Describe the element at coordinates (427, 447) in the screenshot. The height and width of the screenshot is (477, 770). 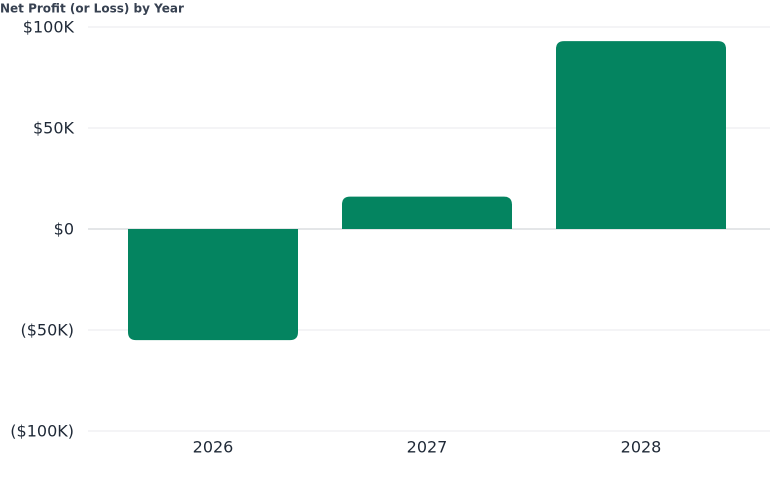
I see `x-tick-label: 2027` at that location.